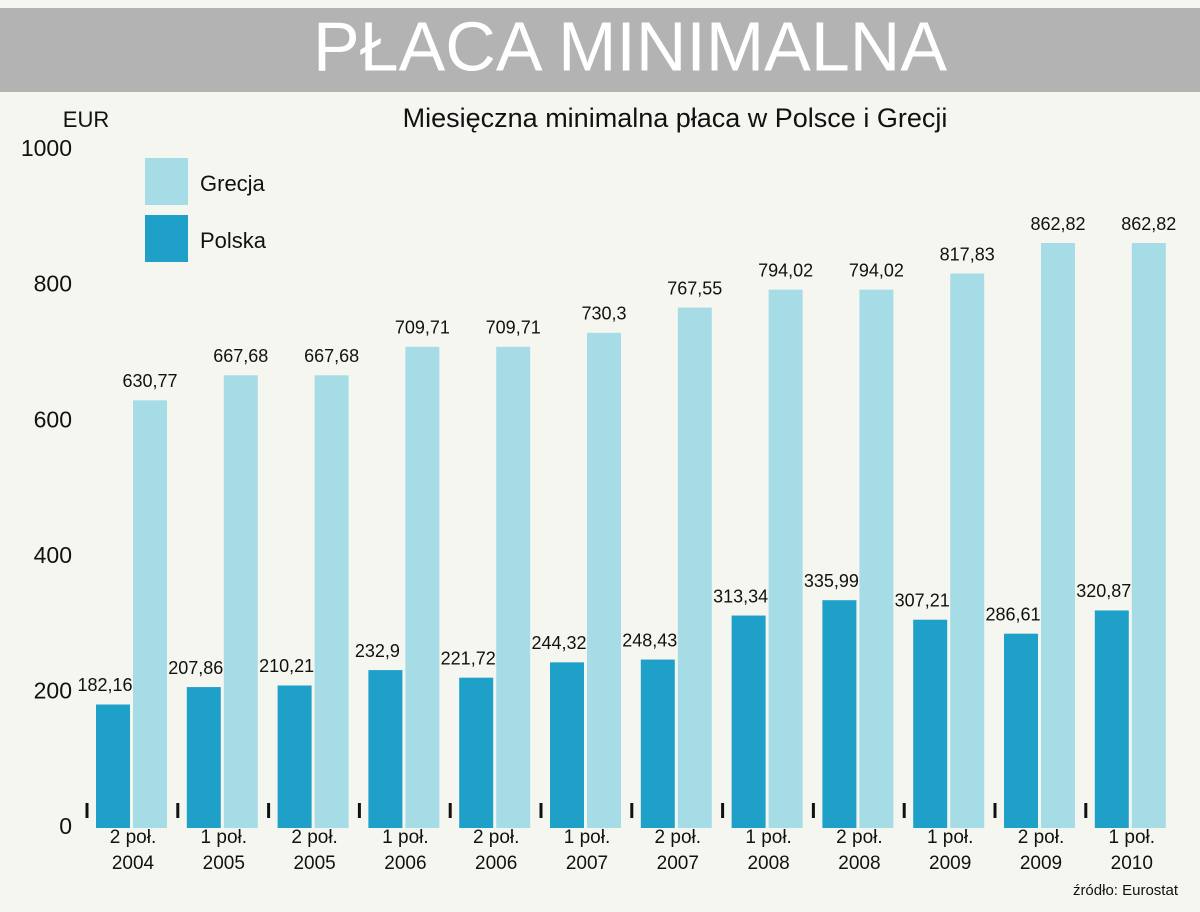 The image size is (1200, 912). What do you see at coordinates (603, 314) in the screenshot?
I see `value-label: 730,3` at bounding box center [603, 314].